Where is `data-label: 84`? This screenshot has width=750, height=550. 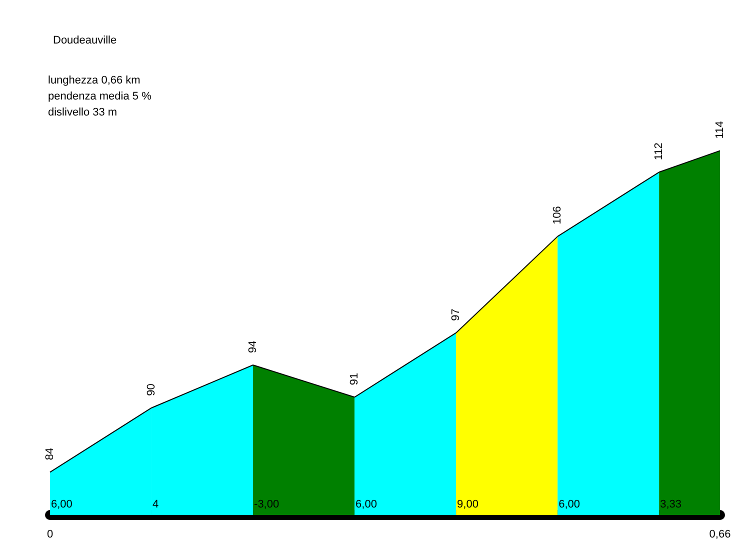 data-label: 84 is located at coordinates (50, 454).